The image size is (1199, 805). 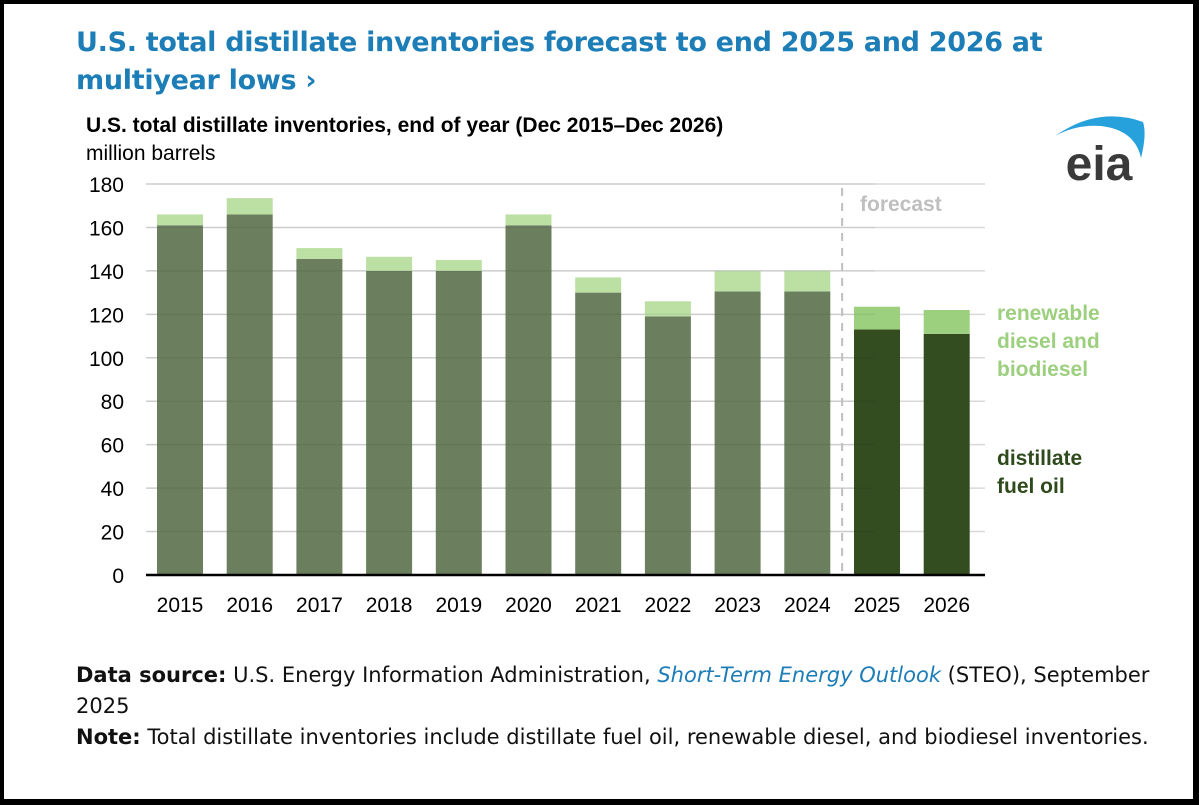 What do you see at coordinates (458, 422) in the screenshot?
I see `bar-distillate-fuel-oil-2019` at bounding box center [458, 422].